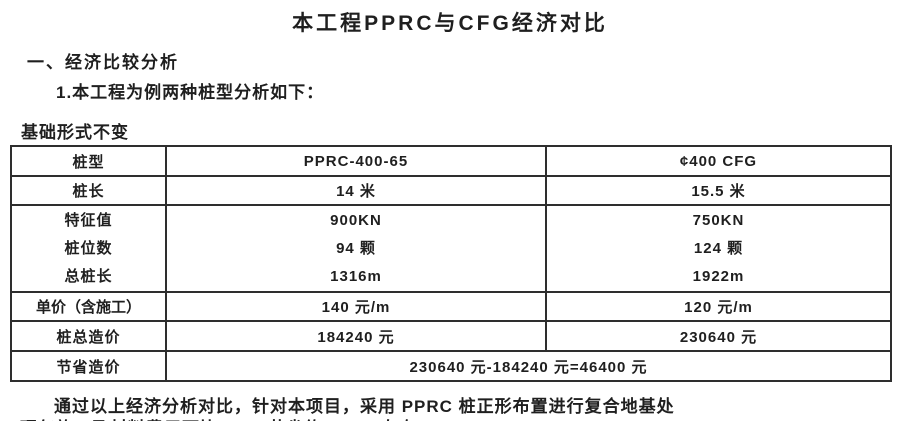 This screenshot has width=900, height=421. Describe the element at coordinates (356, 220) in the screenshot. I see `cell-pprc-characteristic-value: 900KN` at that location.